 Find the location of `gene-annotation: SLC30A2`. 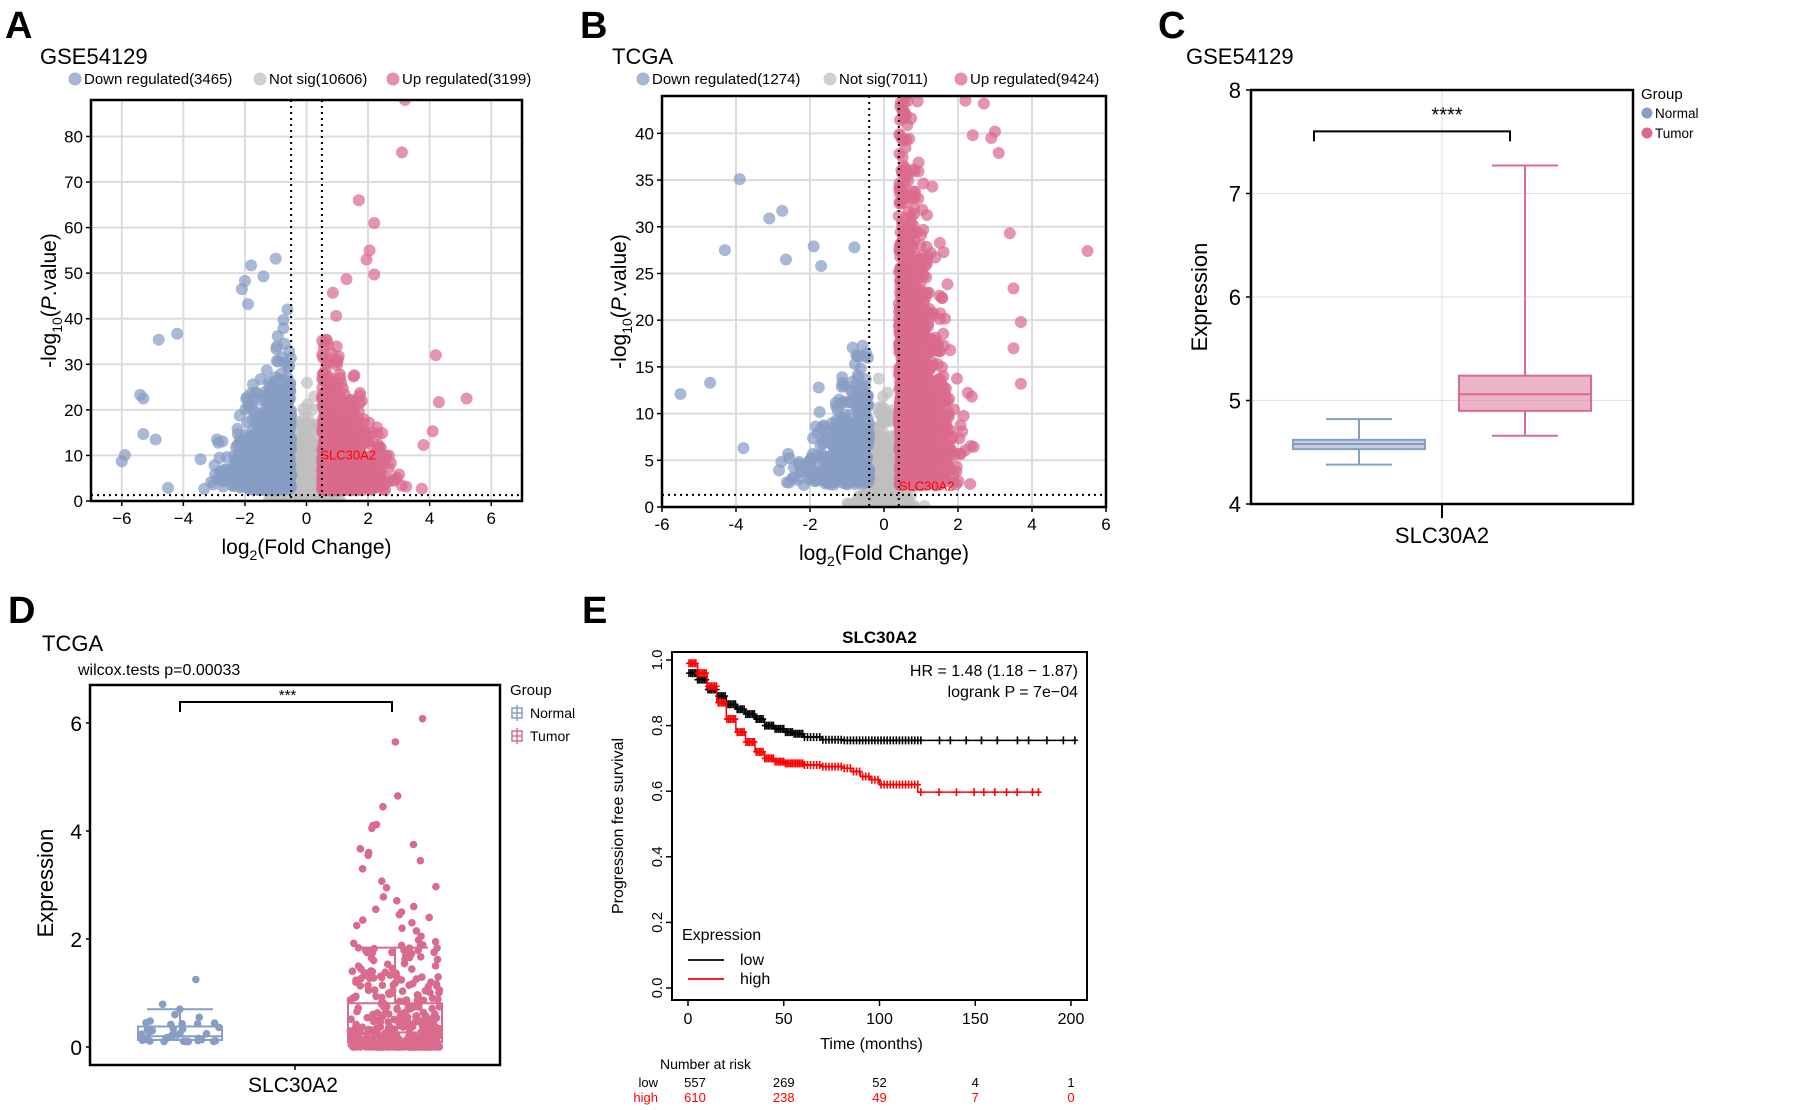

gene-annotation: SLC30A2 is located at coordinates (348, 454).